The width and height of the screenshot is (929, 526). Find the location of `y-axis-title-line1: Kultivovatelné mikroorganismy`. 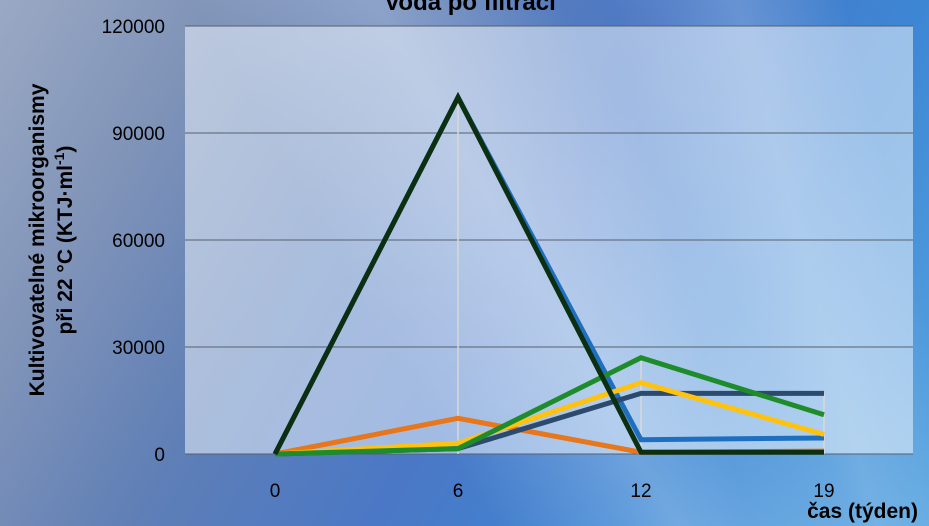

y-axis-title-line1: Kultivovatelné mikroorganismy is located at coordinates (37, 239).